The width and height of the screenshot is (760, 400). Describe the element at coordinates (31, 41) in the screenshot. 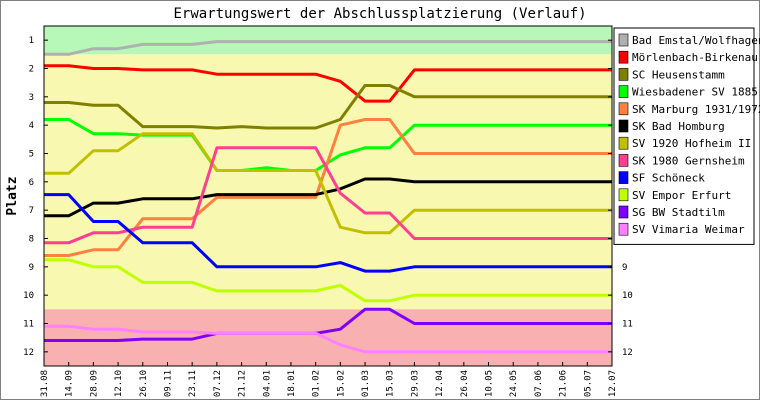

I see `y-tick-label-left: 1` at that location.